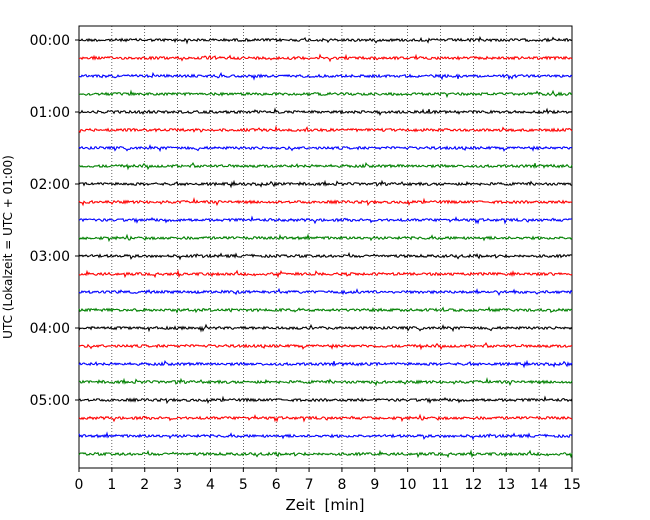  I want to click on x-tick-label: 7, so click(309, 485).